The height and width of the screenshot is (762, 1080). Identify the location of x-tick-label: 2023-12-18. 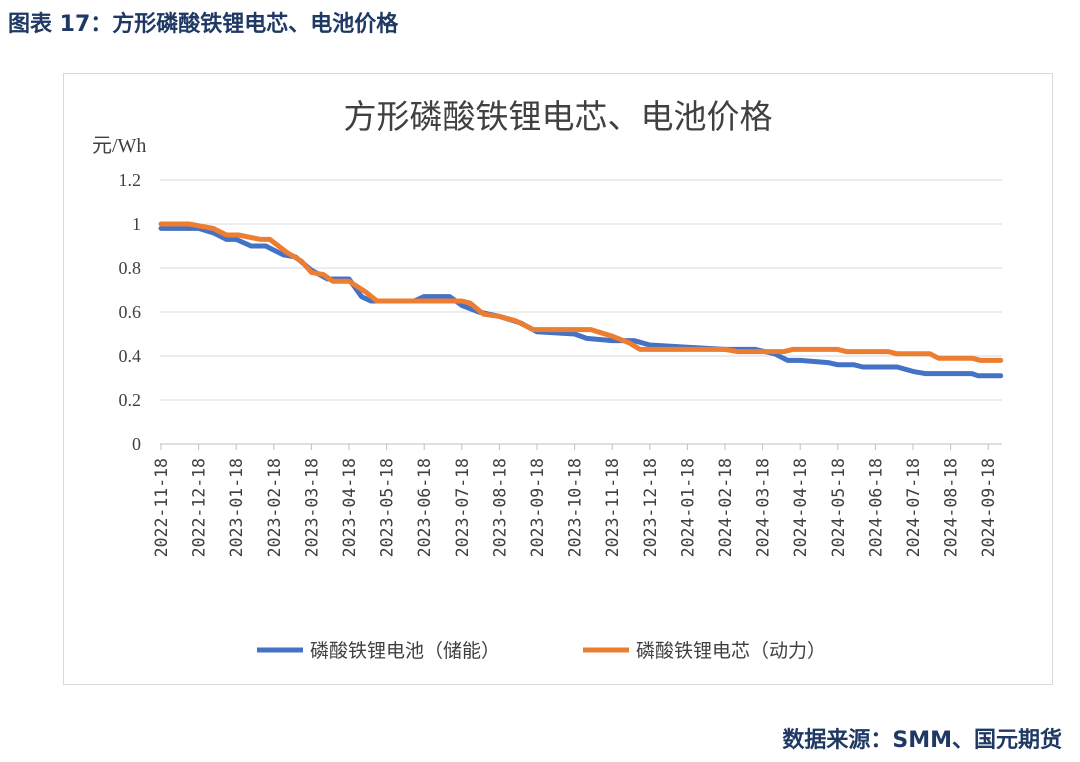
(650, 507).